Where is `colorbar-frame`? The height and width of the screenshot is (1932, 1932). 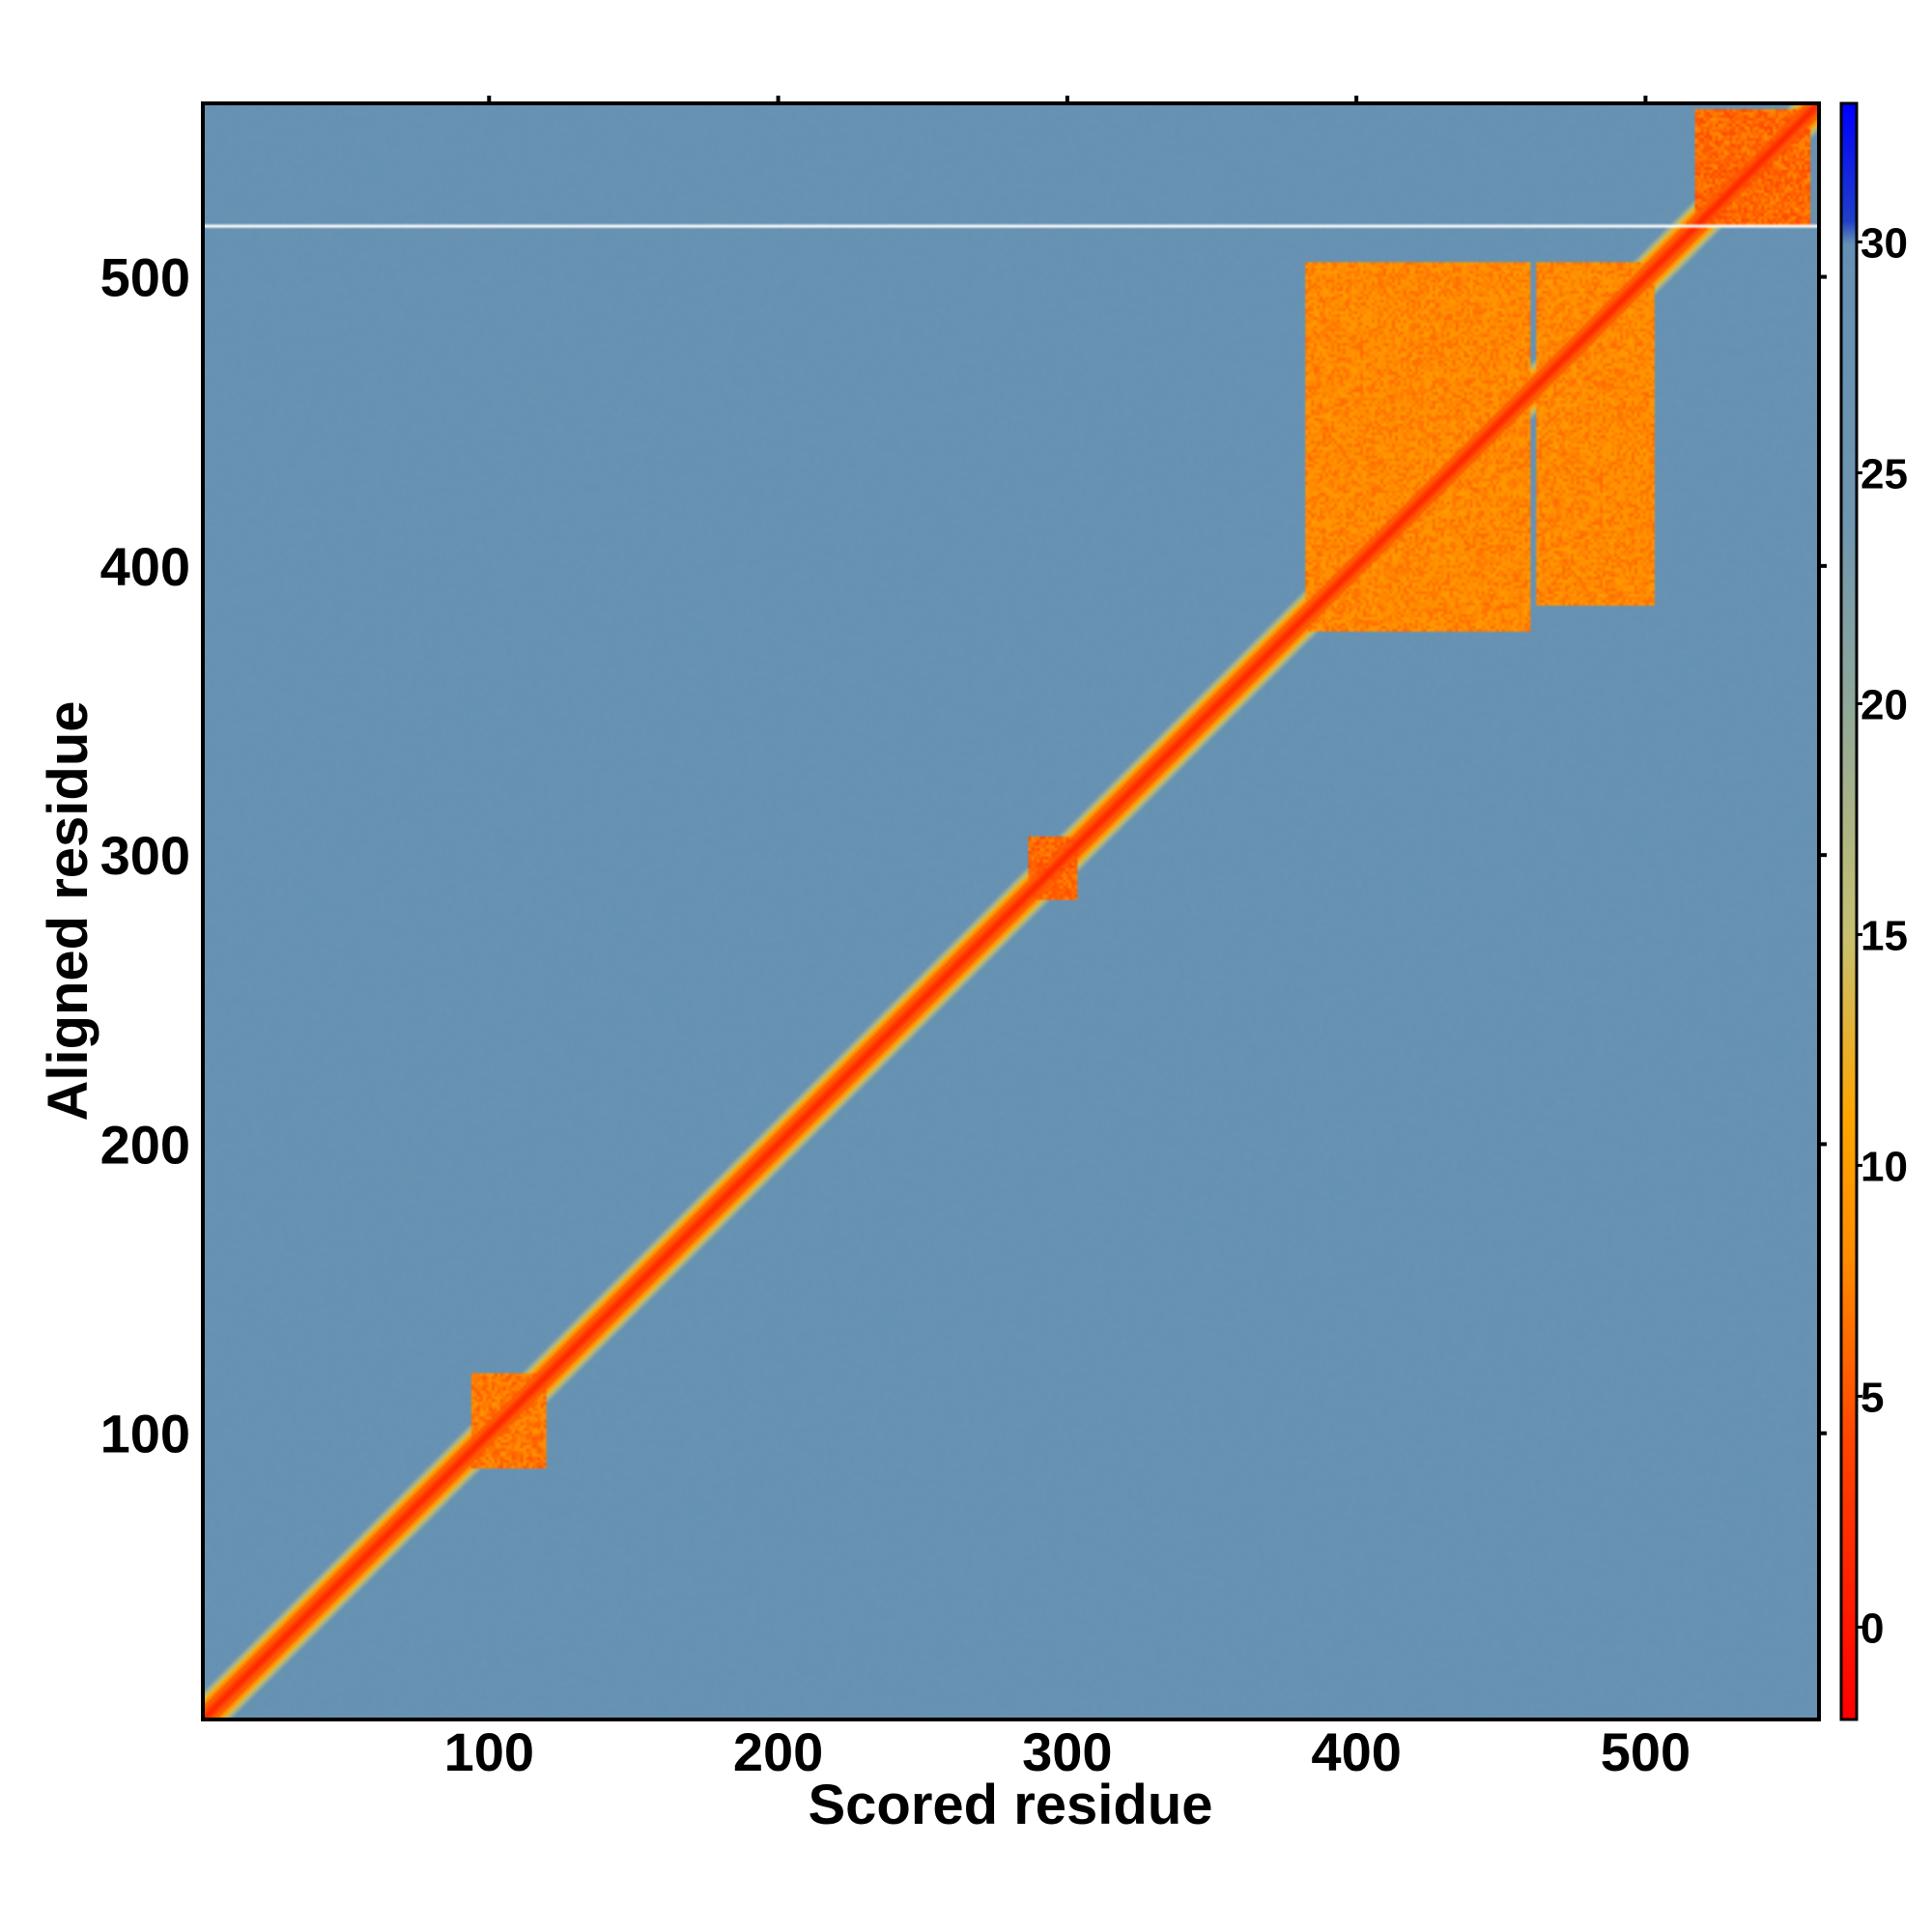 colorbar-frame is located at coordinates (1849, 911).